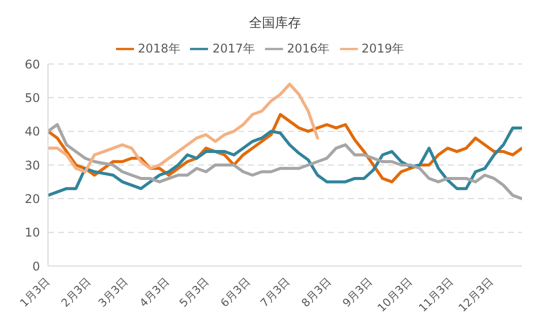 The width and height of the screenshot is (550, 330). What do you see at coordinates (308, 48) in the screenshot?
I see `legend-label: 2016年` at bounding box center [308, 48].